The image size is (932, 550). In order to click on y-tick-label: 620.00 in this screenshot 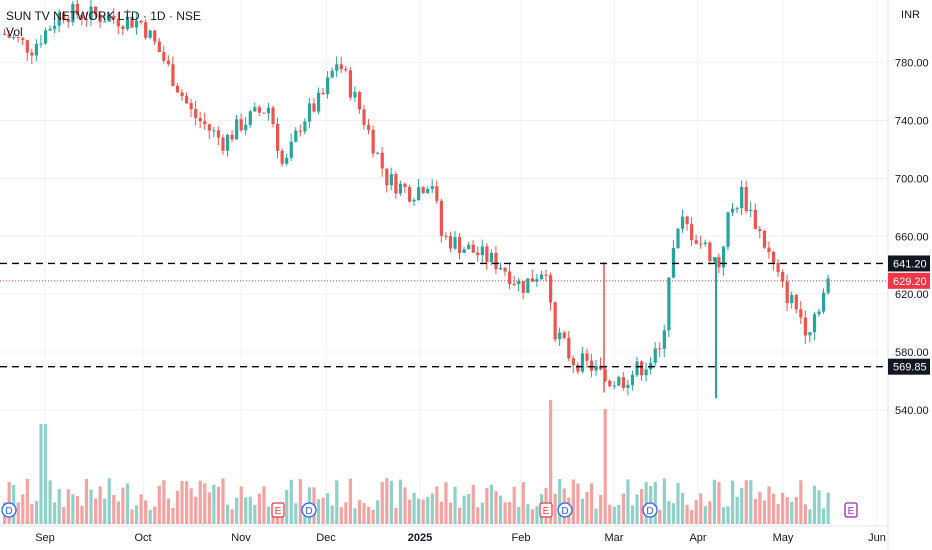, I will do `click(912, 295)`.